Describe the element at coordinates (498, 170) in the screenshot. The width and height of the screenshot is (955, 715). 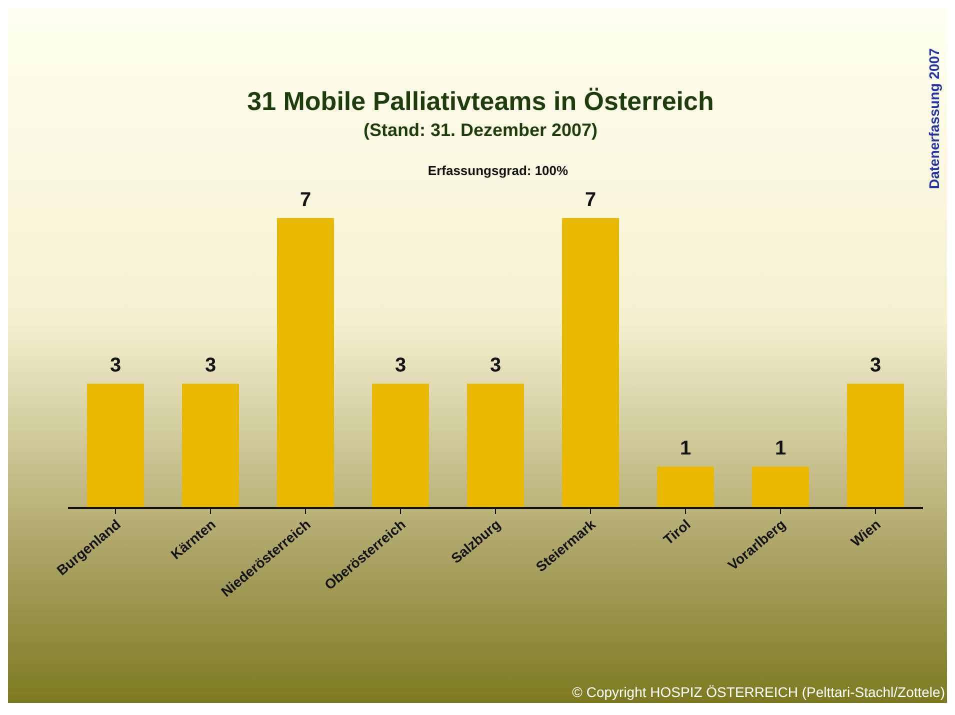
I see `text: Erfassungsgrad: 100%` at that location.